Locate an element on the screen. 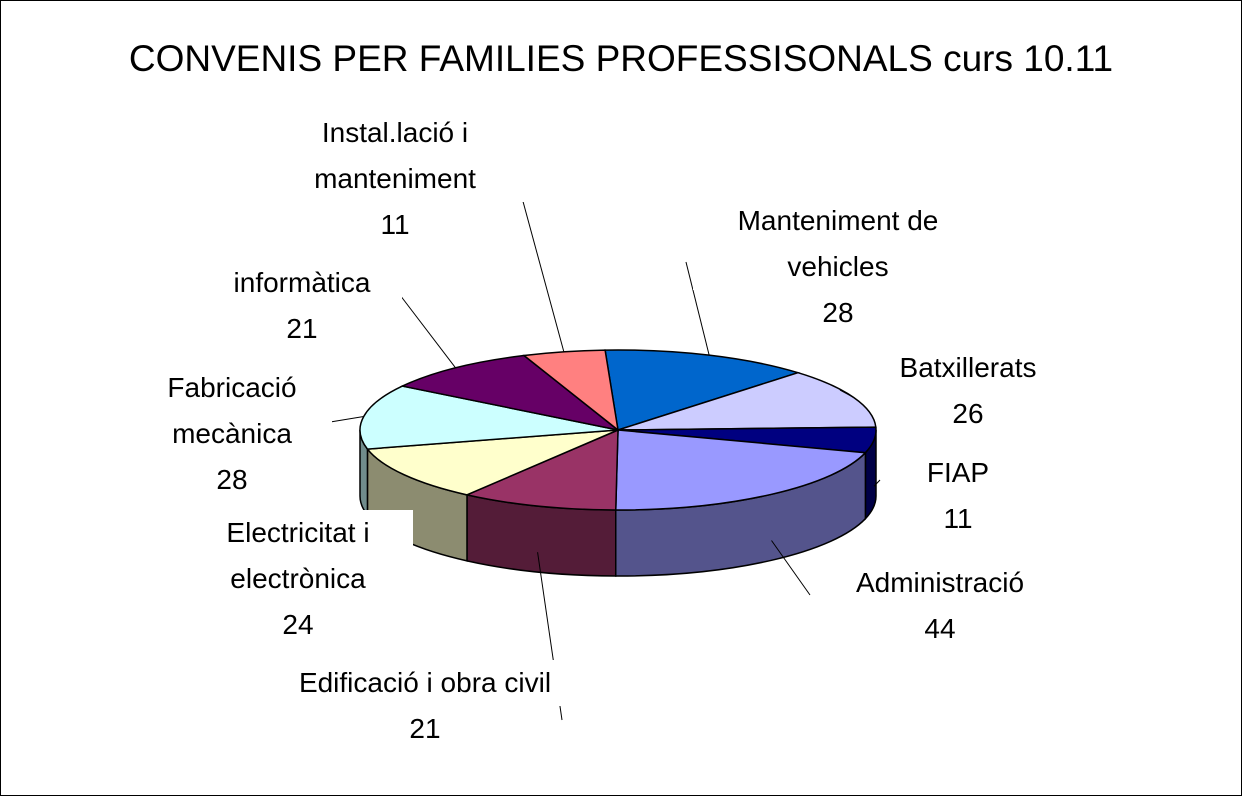  data-label: Fabricació mecànica 28 is located at coordinates (232, 434).